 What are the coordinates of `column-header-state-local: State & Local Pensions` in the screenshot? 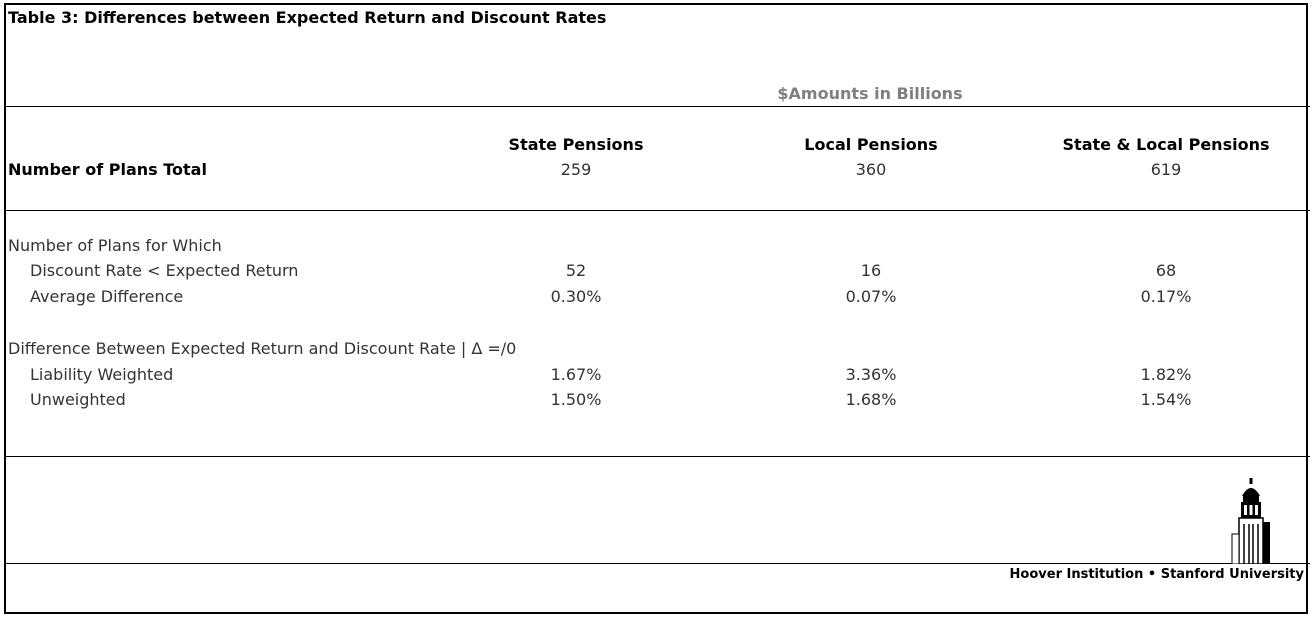 It's located at (1166, 144).